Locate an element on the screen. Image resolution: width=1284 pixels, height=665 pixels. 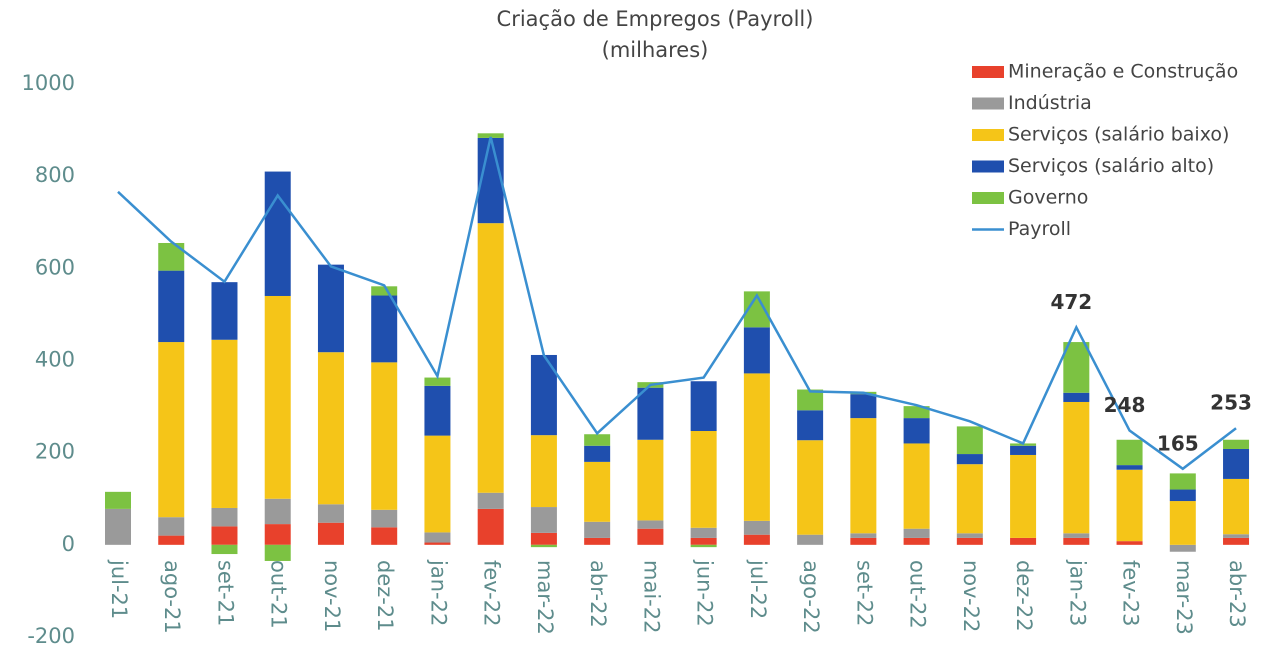
x-tick-label: dez-22 is located at coordinates (1024, 596).